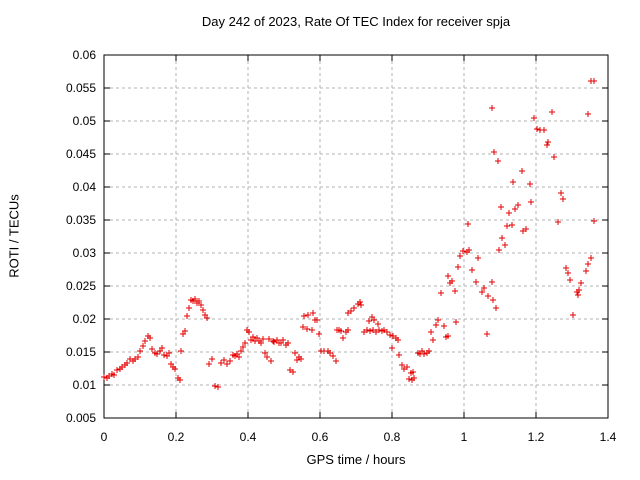  What do you see at coordinates (464, 437) in the screenshot?
I see `x-tick-label: 1` at bounding box center [464, 437].